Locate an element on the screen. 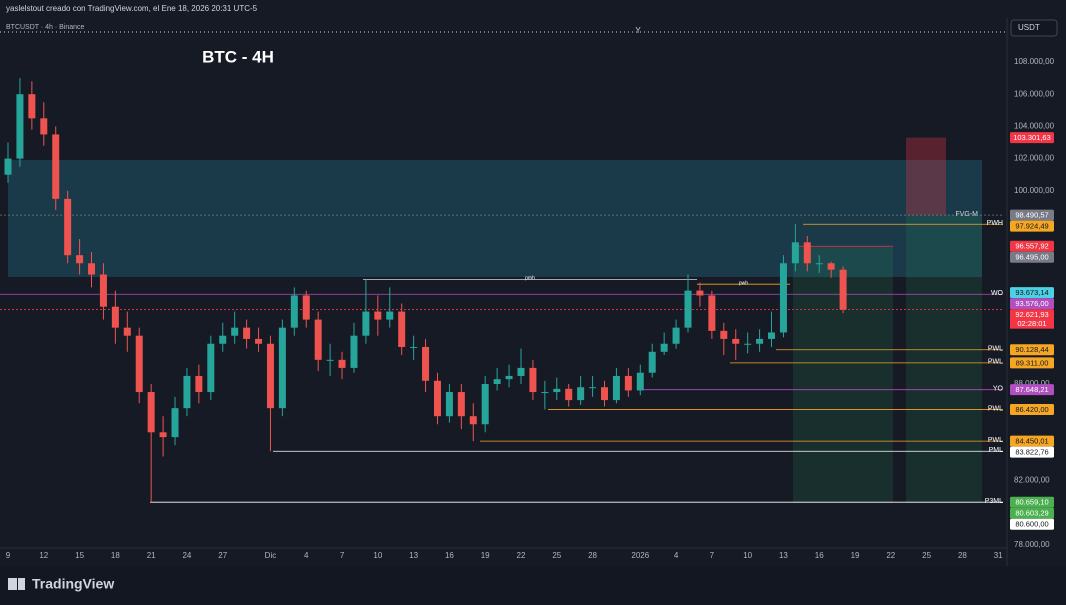 The image size is (1066, 605). x-tick-label: 2026 is located at coordinates (640, 555).